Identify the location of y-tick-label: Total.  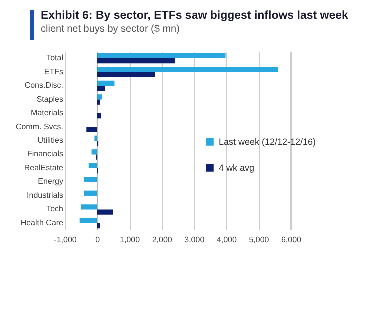
(55, 58).